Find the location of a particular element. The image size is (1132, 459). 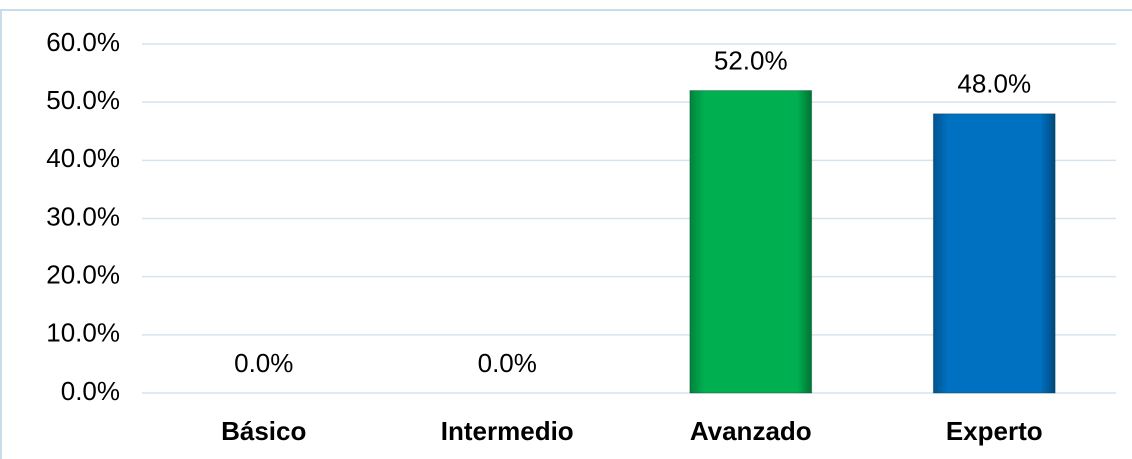

x-tick-label: Avanzado is located at coordinates (751, 431).